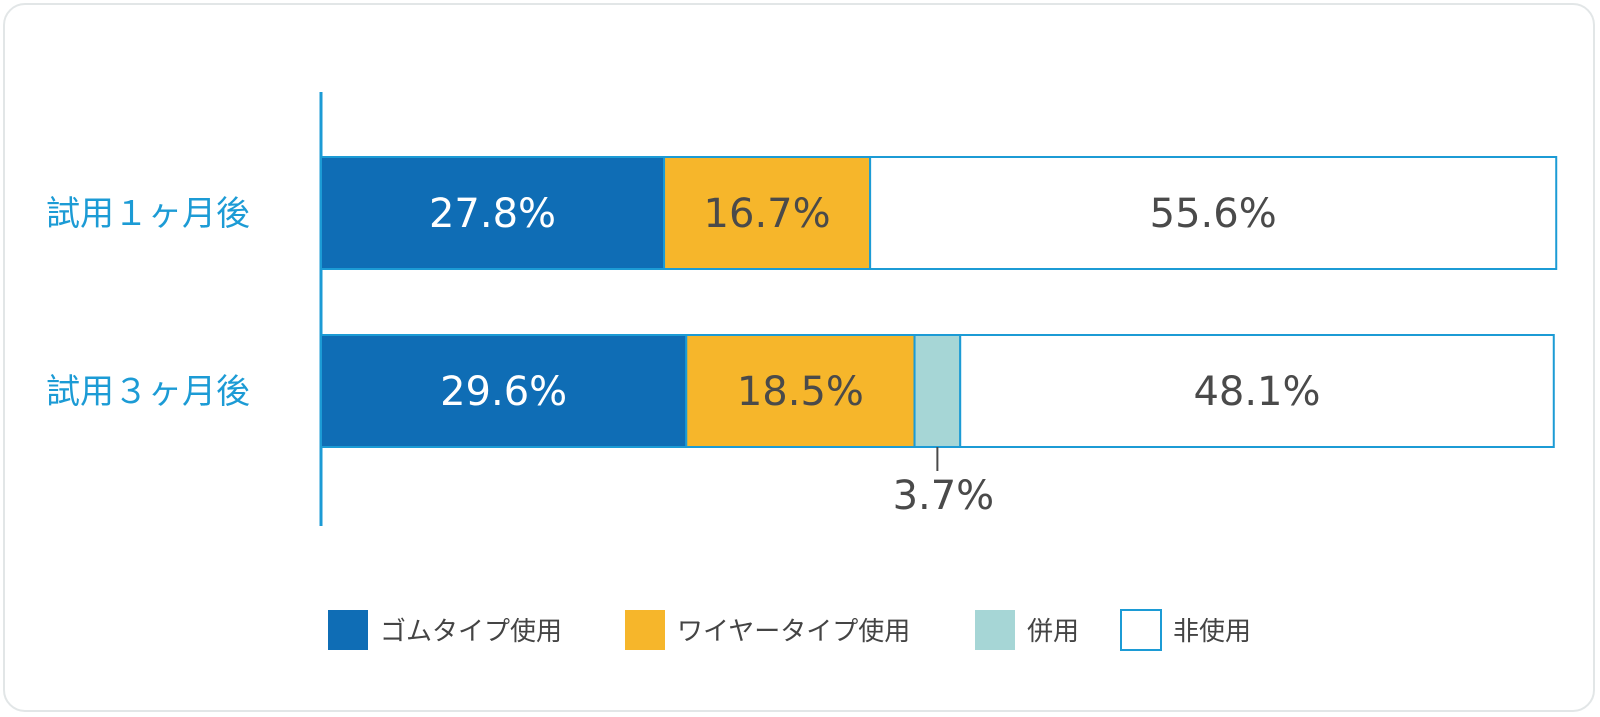  Describe the element at coordinates (1212, 632) in the screenshot. I see `legend-label: 非使用` at that location.